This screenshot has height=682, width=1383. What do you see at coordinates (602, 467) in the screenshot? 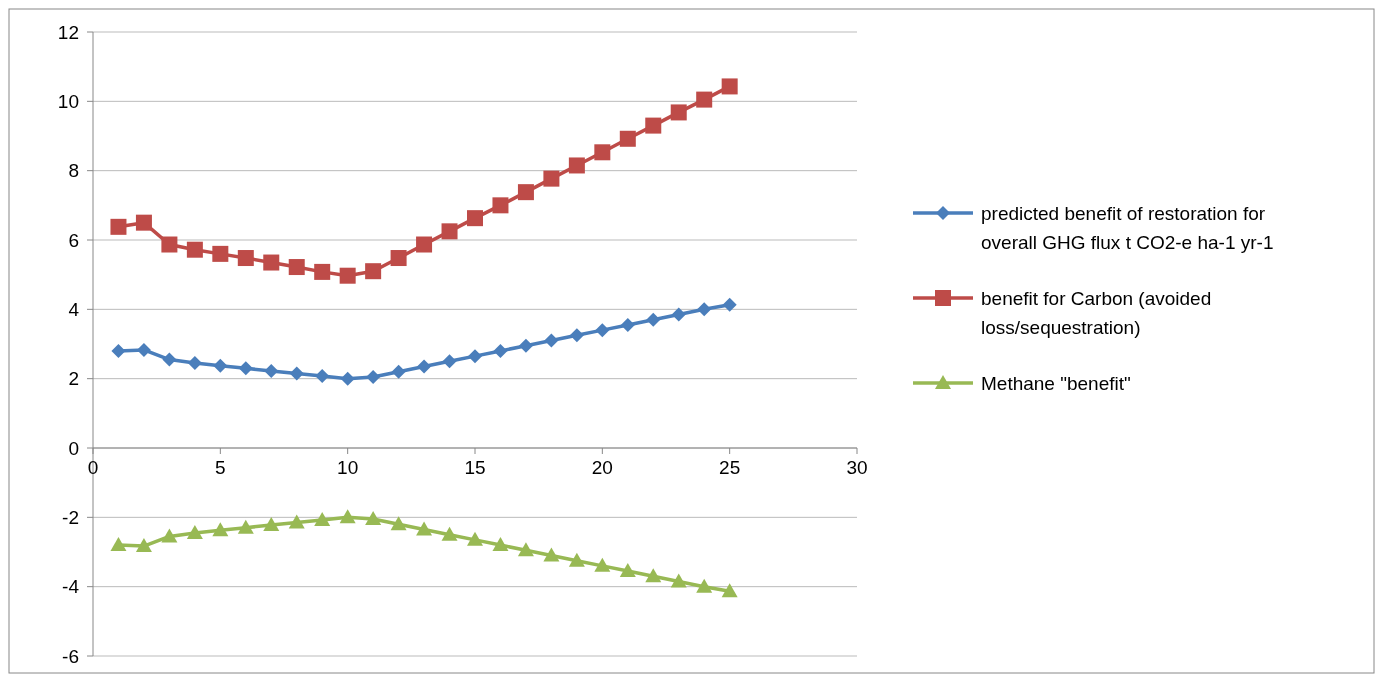
I see `x-tick-label: 20` at bounding box center [602, 467].